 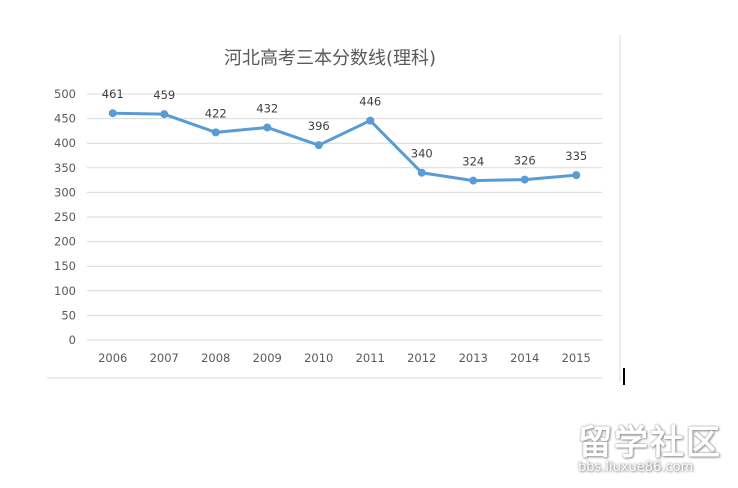 What do you see at coordinates (65, 291) in the screenshot?
I see `y-tick-label: 100` at bounding box center [65, 291].